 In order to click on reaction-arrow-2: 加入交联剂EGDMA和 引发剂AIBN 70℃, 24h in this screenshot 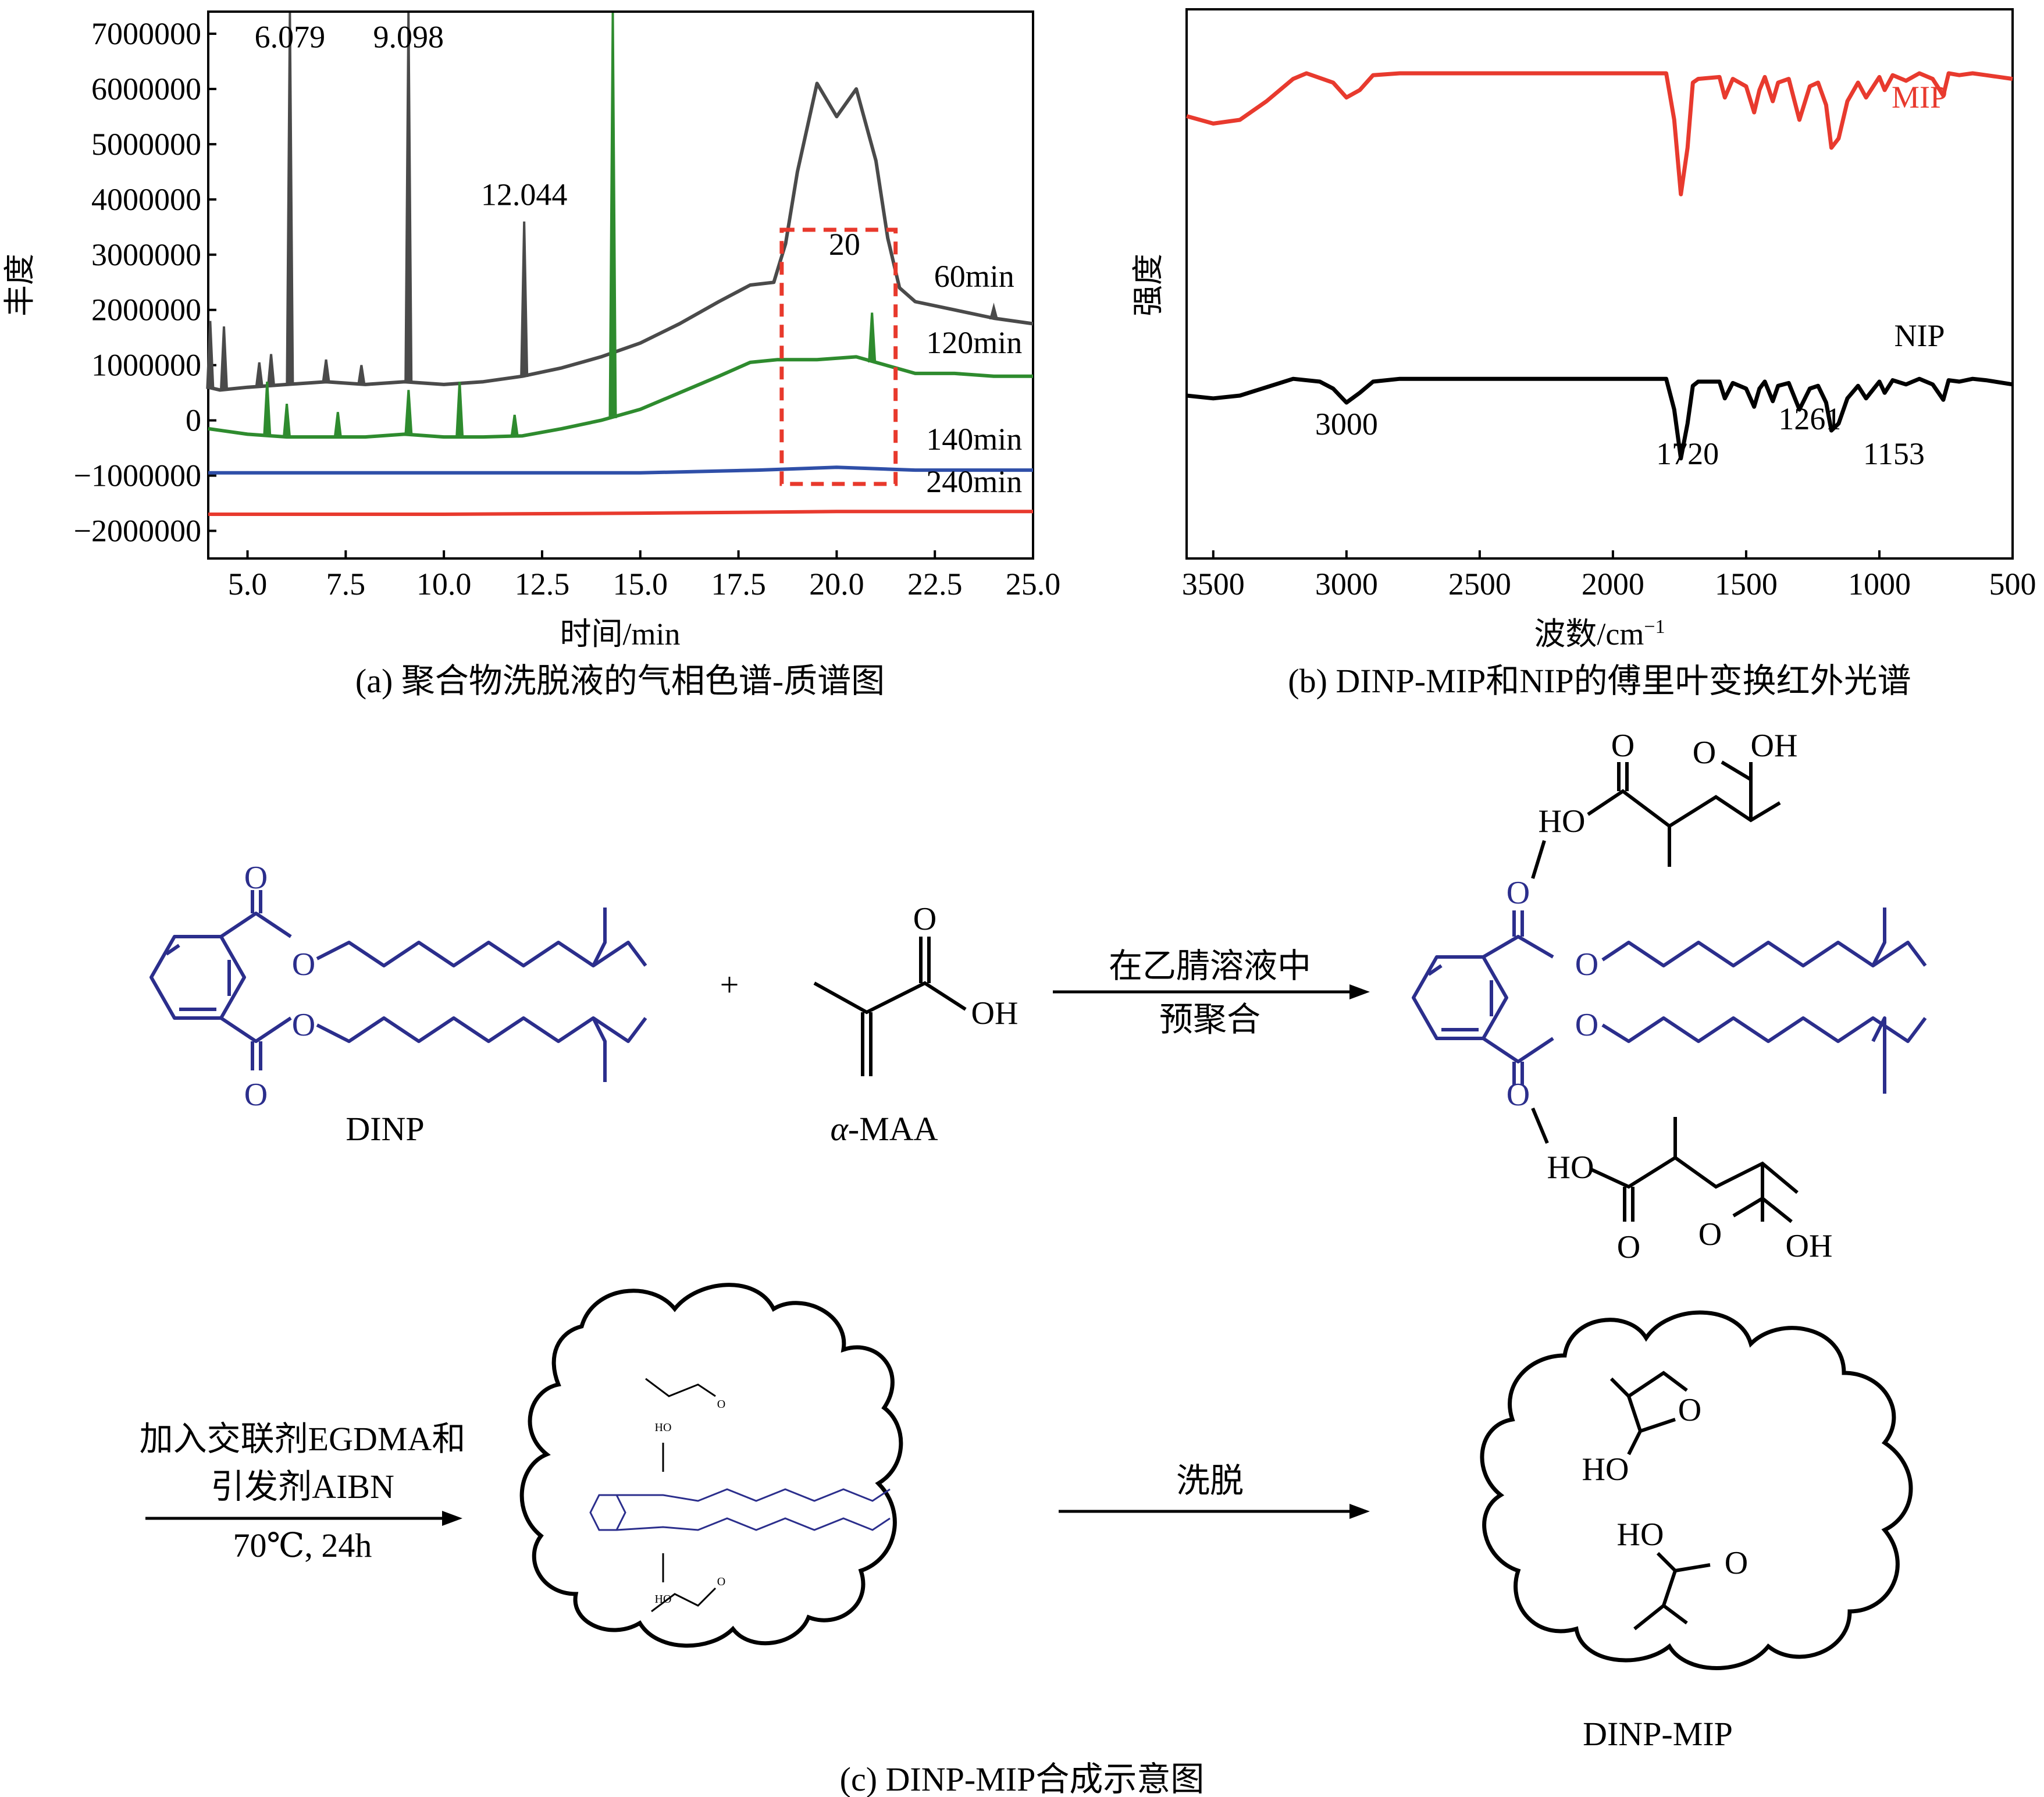, I will do `click(303, 1492)`.